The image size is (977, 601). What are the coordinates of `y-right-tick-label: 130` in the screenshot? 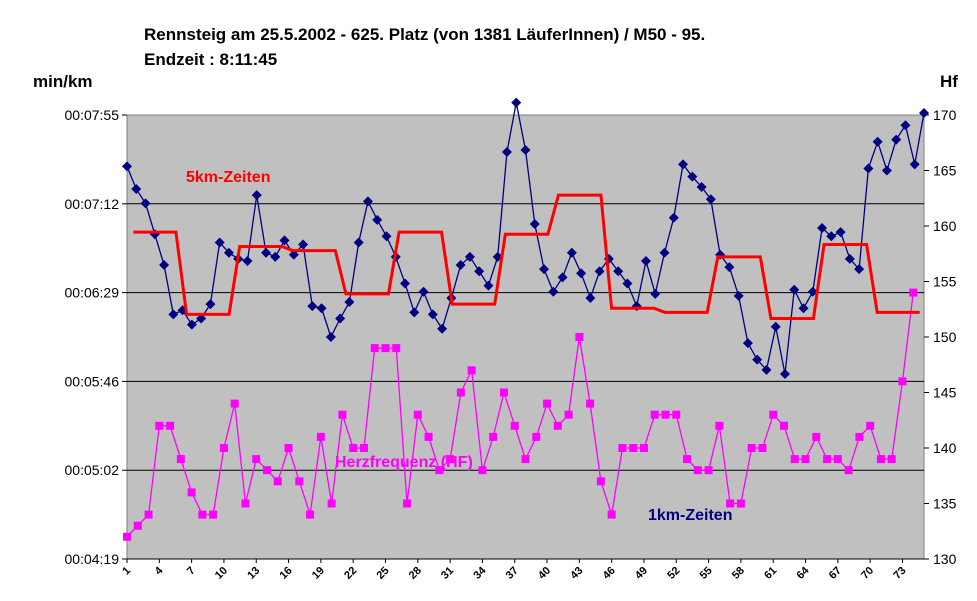 It's located at (945, 559).